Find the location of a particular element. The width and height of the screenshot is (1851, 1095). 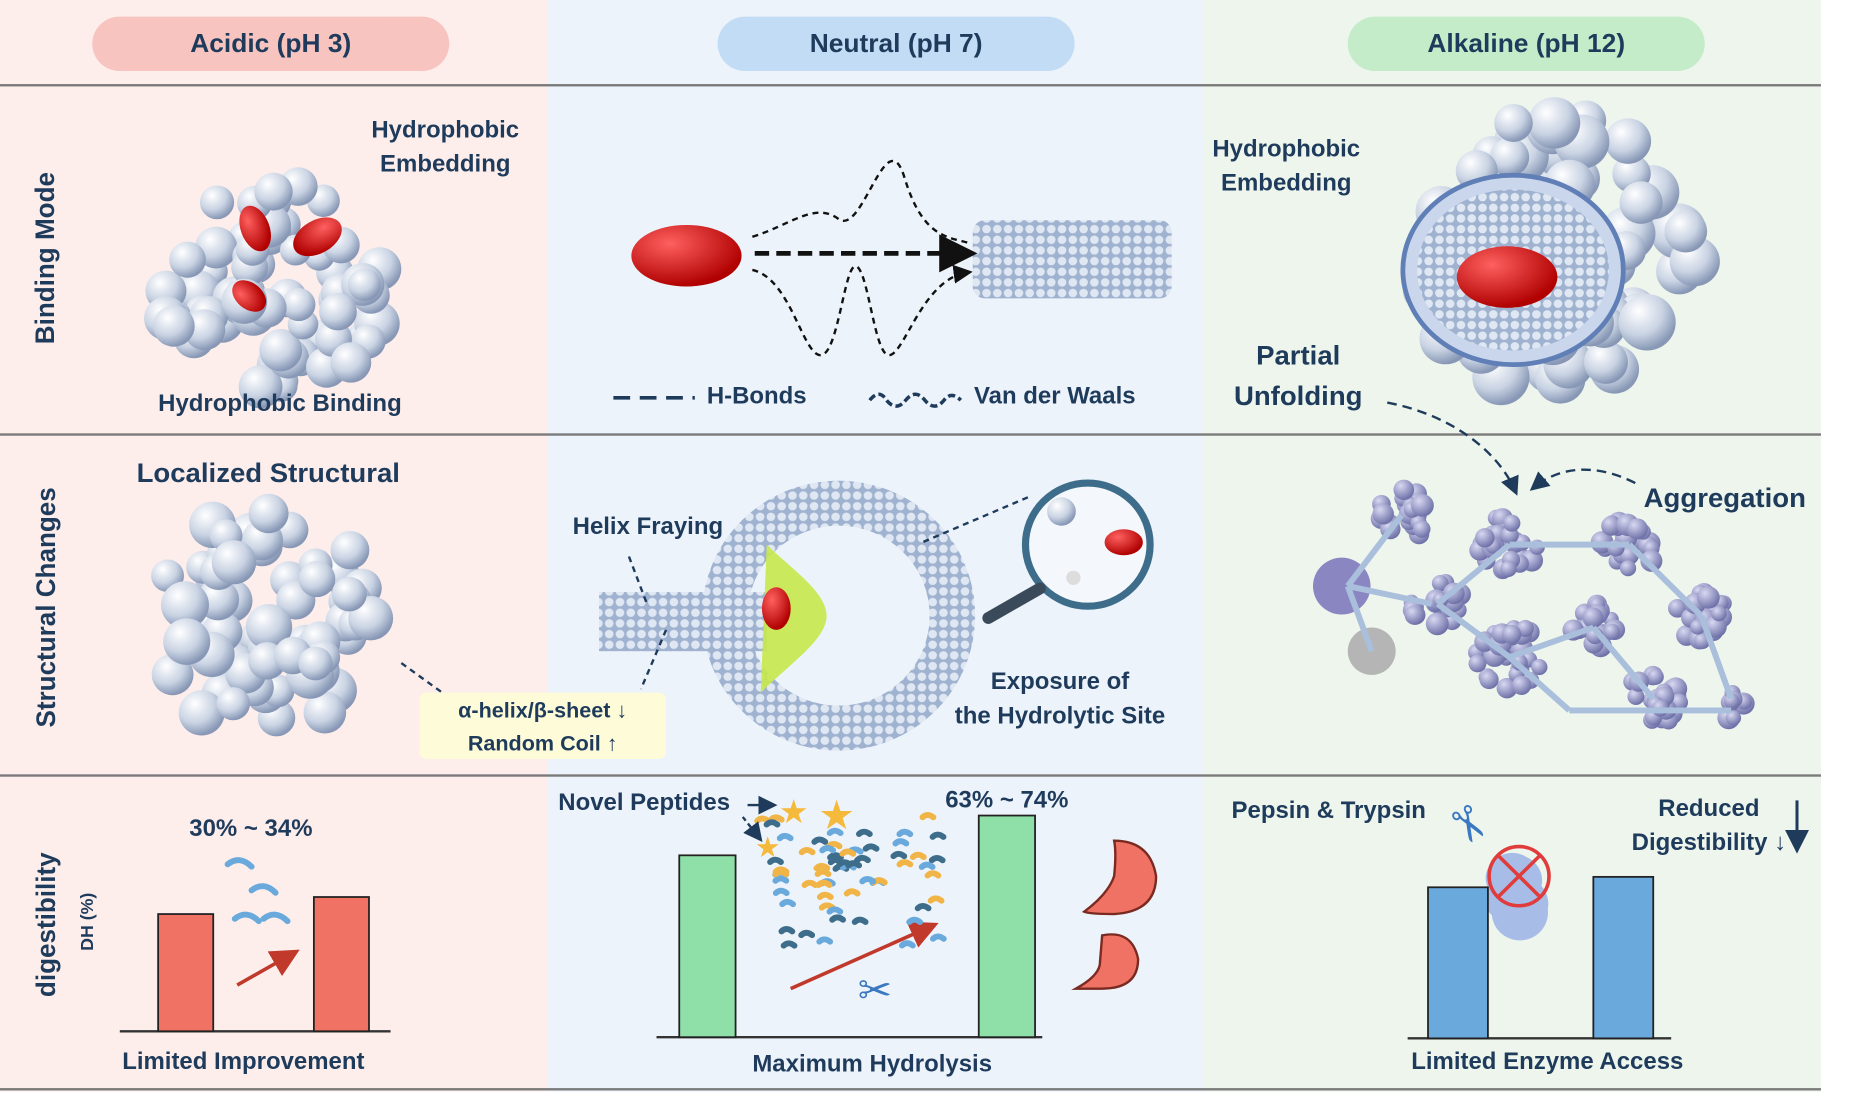

random-coil-note: Random Coil ↑ is located at coordinates (542, 743).